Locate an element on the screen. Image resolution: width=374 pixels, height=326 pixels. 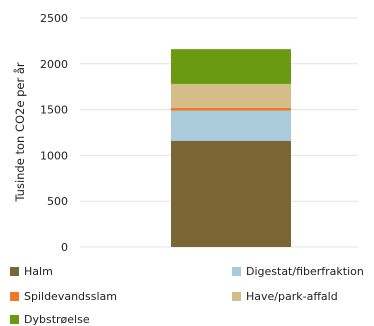
legend-item: Digestat/fiberfraktion is located at coordinates (298, 271).